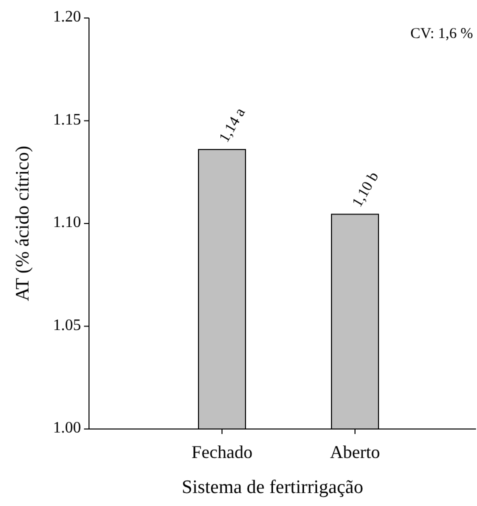  I want to click on y-axis-title: AT (% ácido cítrico), so click(23, 224).